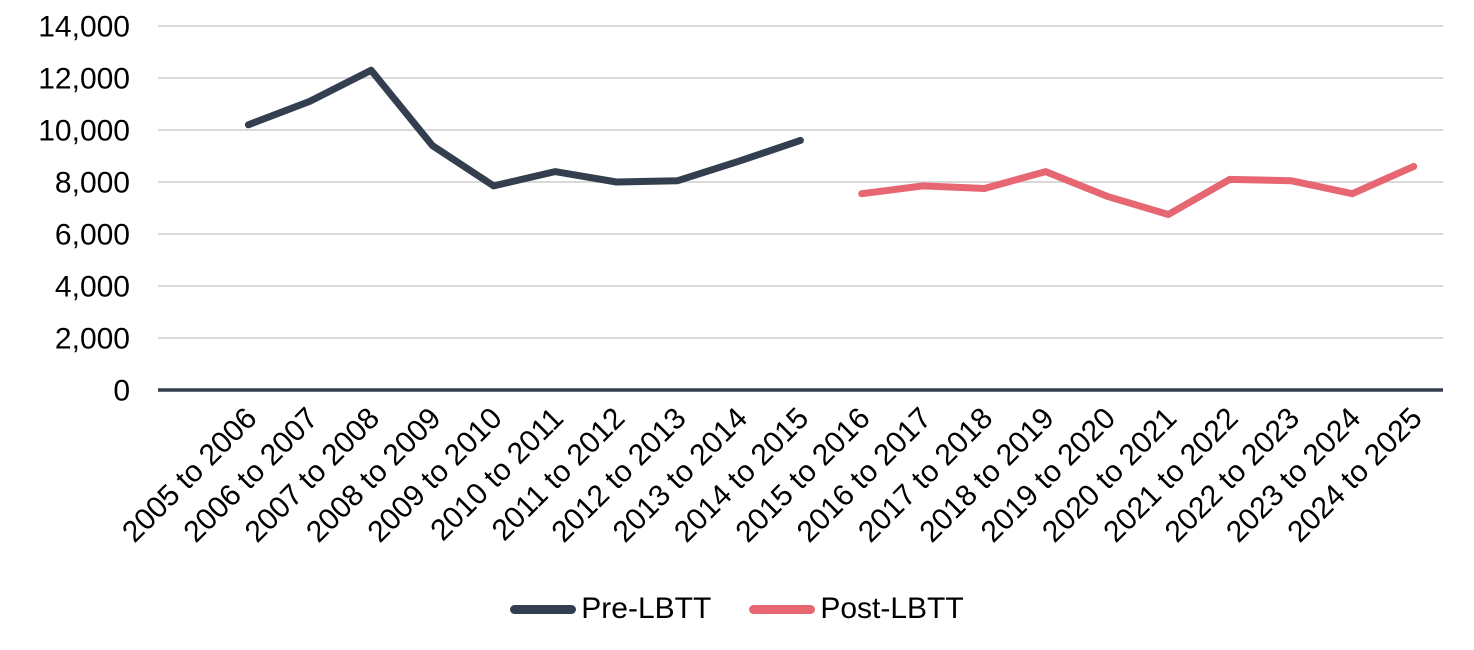  I want to click on y-axis-tick-label: 14,000, so click(84, 27).